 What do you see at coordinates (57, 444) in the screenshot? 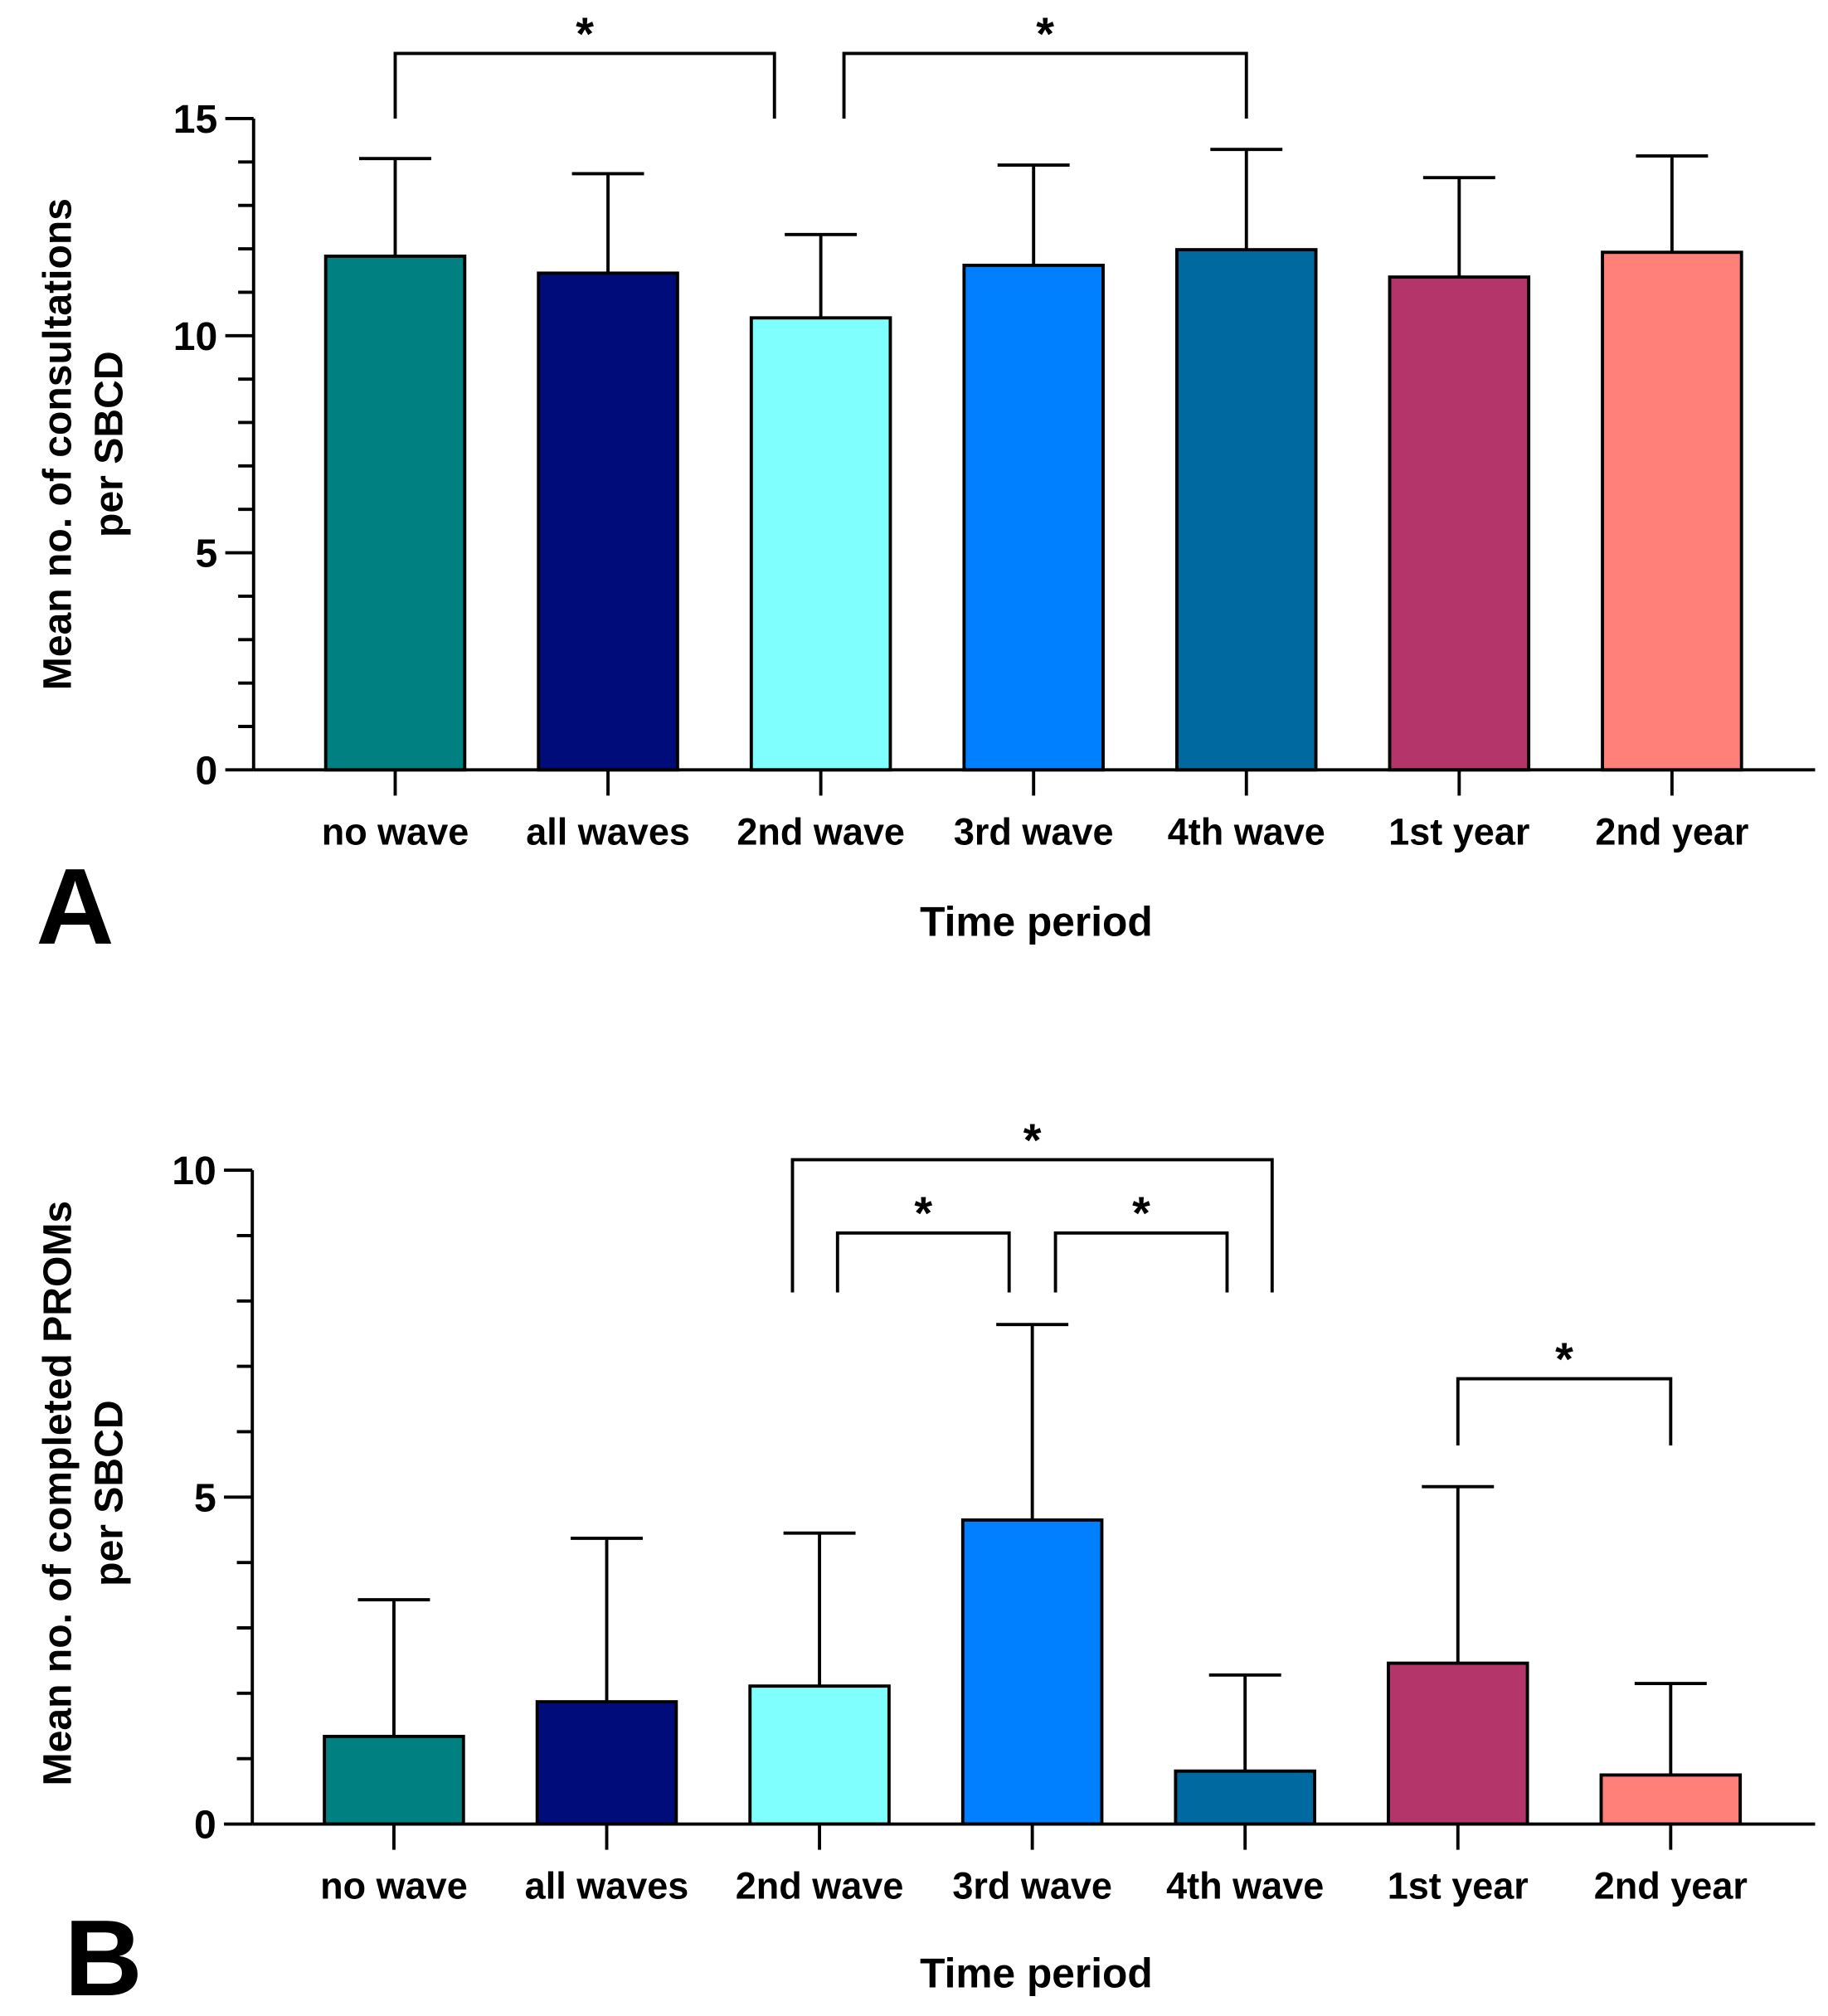
I see `y-axis-label: Mean no. of consultations` at bounding box center [57, 444].